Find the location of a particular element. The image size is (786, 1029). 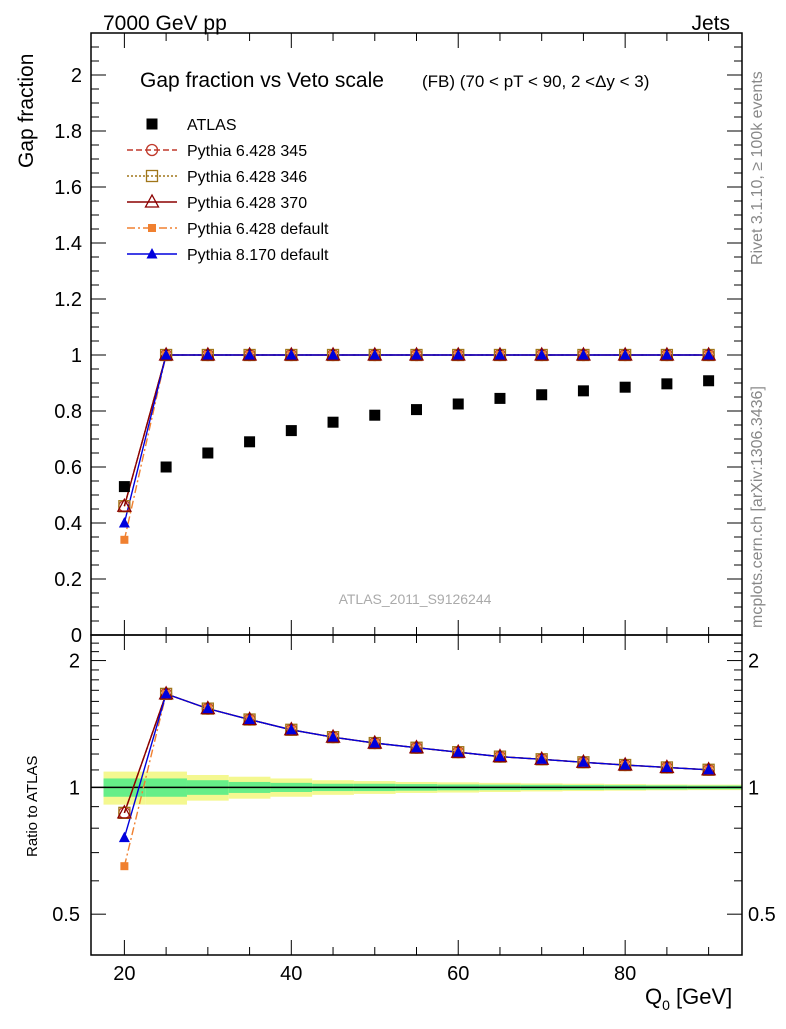

analysis-id-label: ATLAS_2011_S9126244 is located at coordinates (415, 599).